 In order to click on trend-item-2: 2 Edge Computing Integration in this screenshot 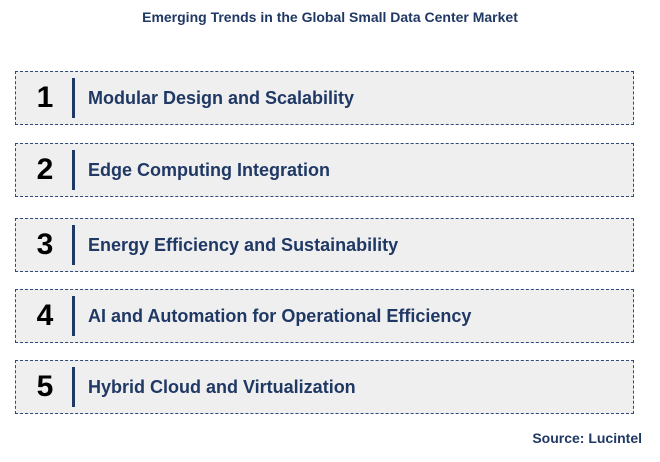, I will do `click(324, 170)`.